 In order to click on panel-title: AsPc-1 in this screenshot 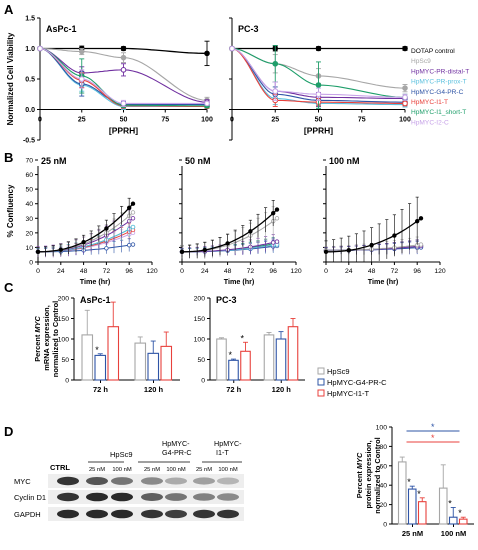, I will do `click(95, 300)`.